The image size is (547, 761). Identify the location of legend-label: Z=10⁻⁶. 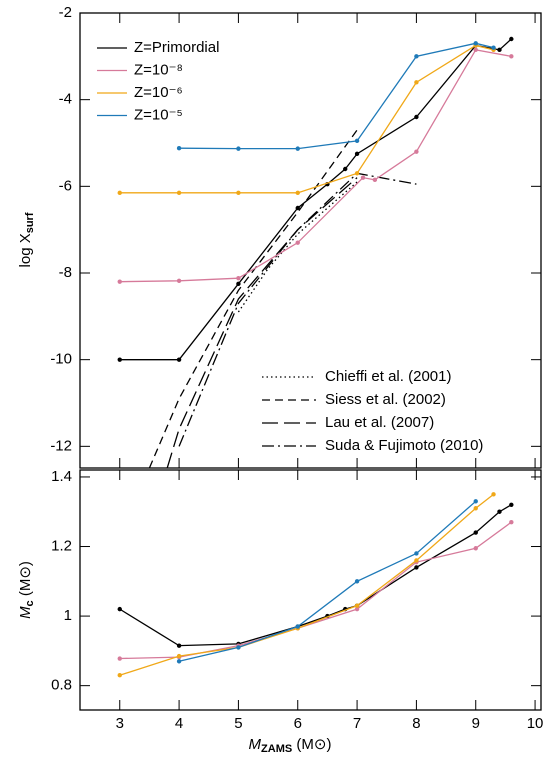
(158, 92).